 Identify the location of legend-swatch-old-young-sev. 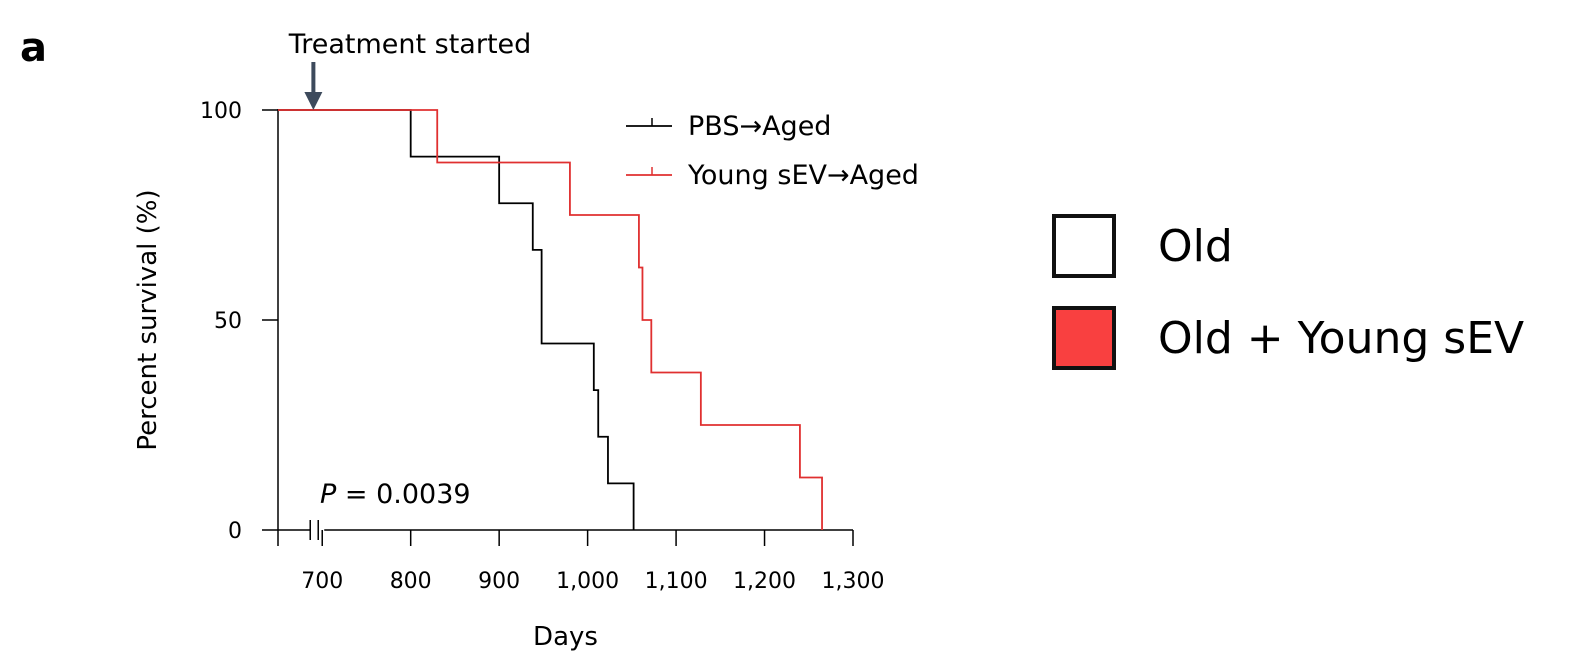
(1084, 338).